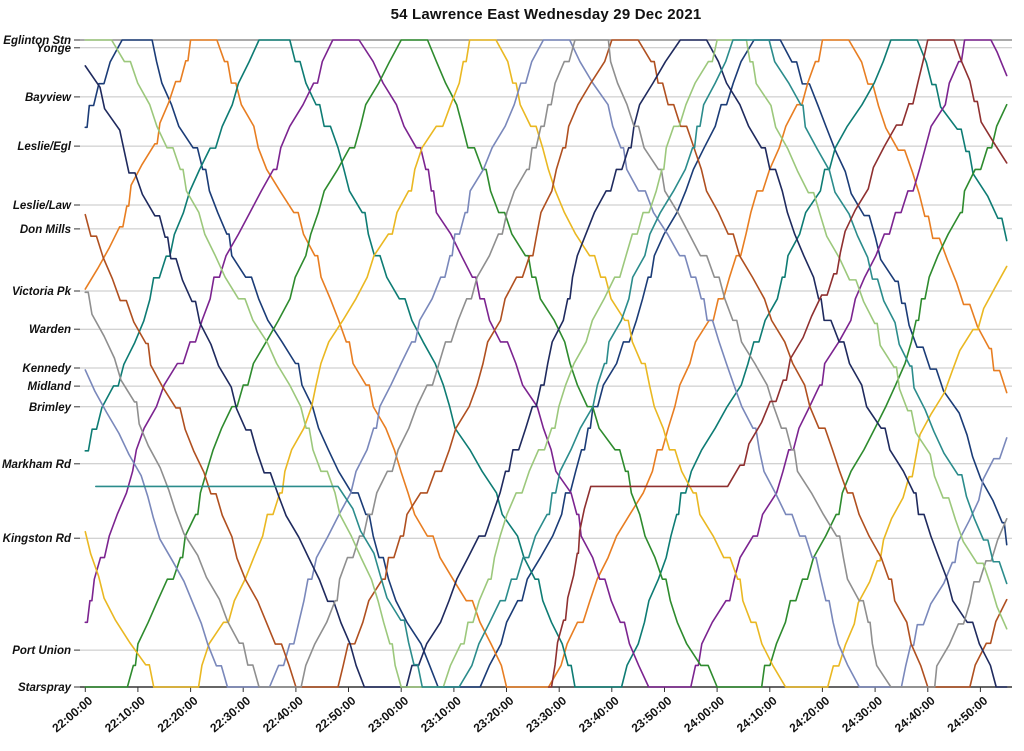 This screenshot has height=751, width=1024. Describe the element at coordinates (230, 714) in the screenshot. I see `x-tick-label: 22:30:00` at that location.